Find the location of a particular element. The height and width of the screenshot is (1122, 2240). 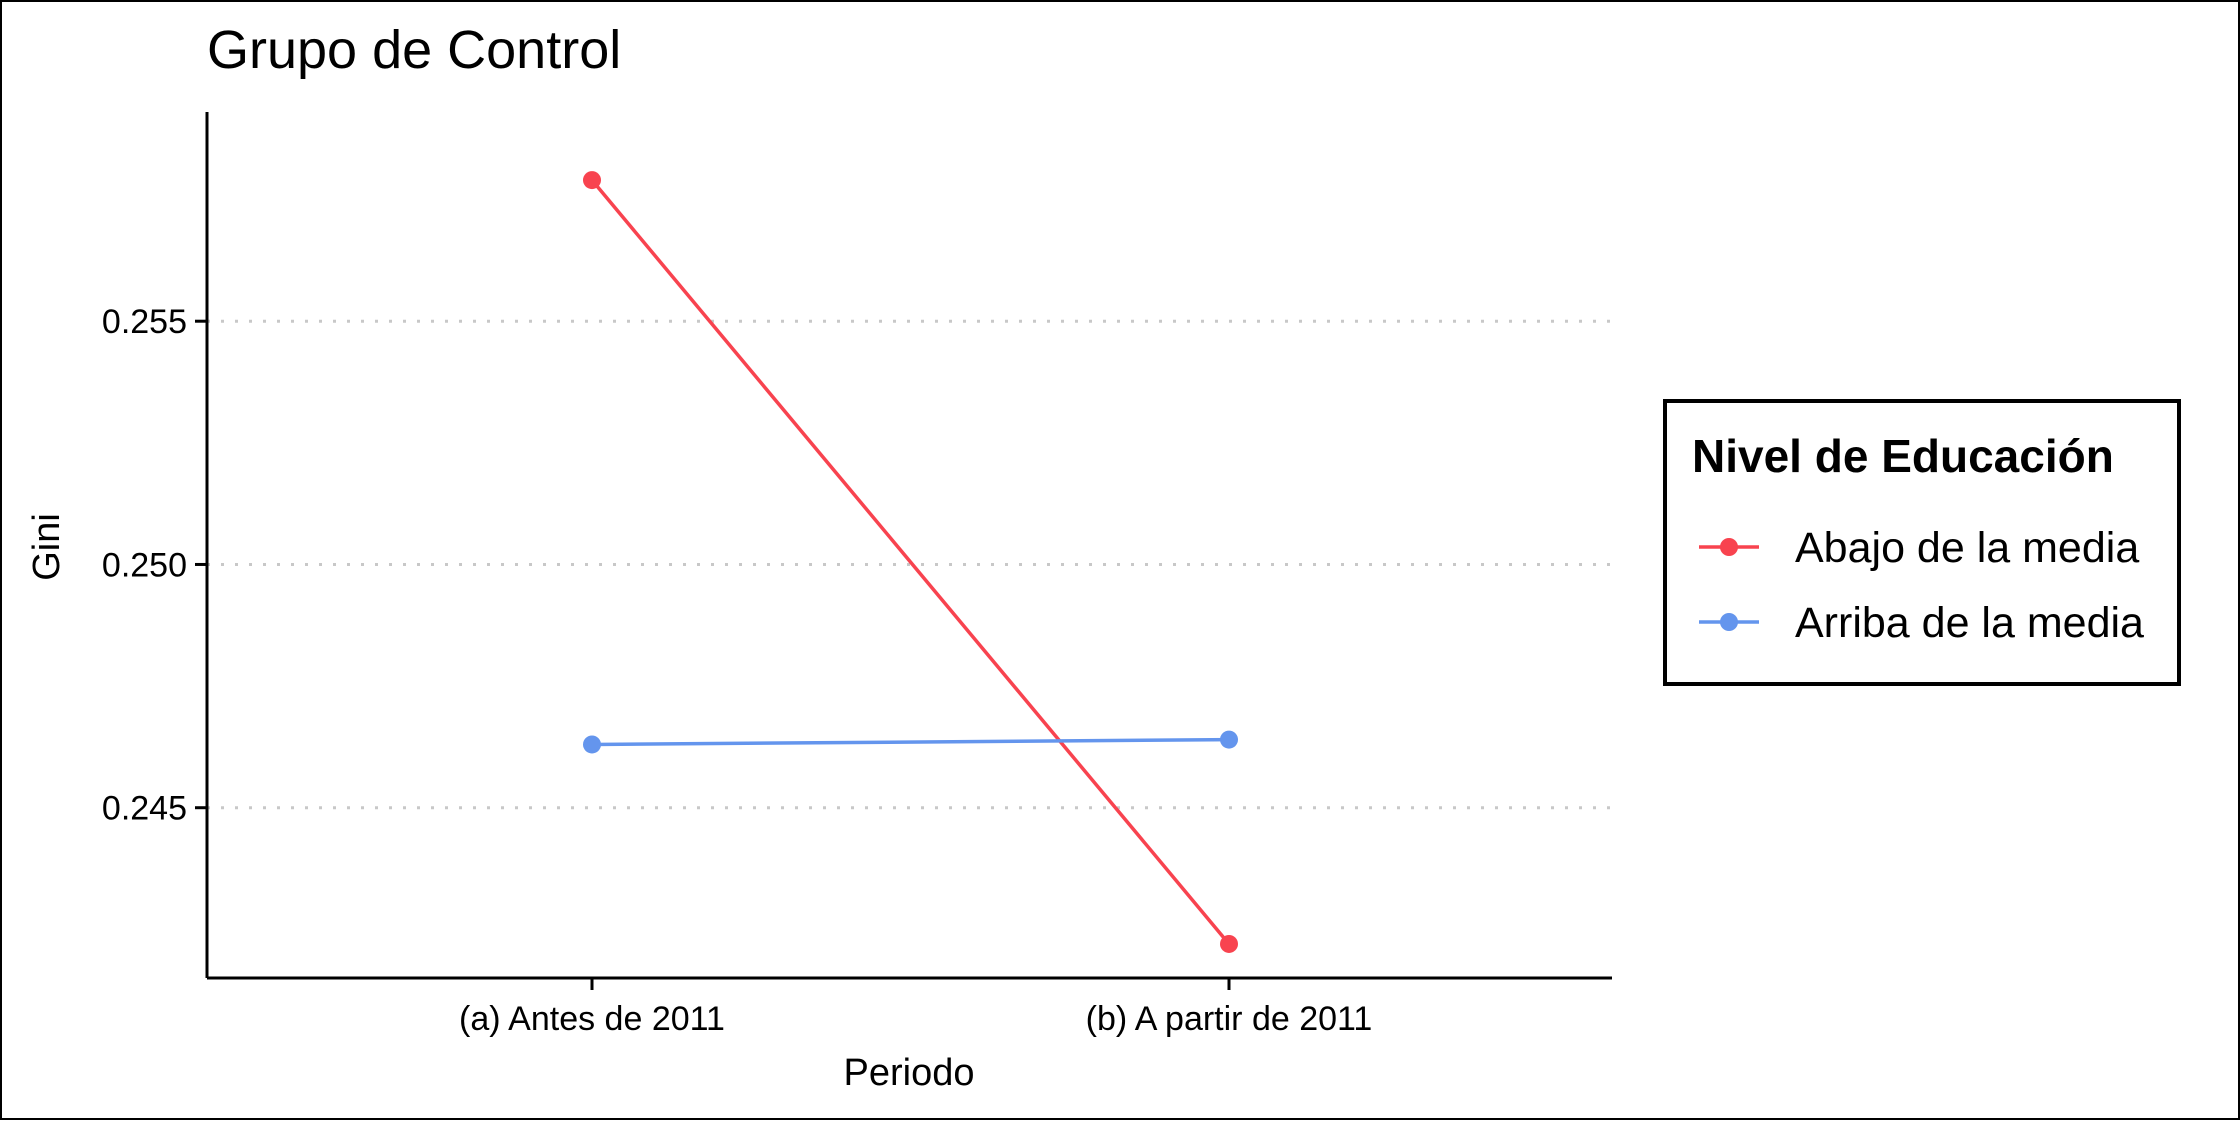

legend-item-0: Abajo de la media is located at coordinates (1919, 548).